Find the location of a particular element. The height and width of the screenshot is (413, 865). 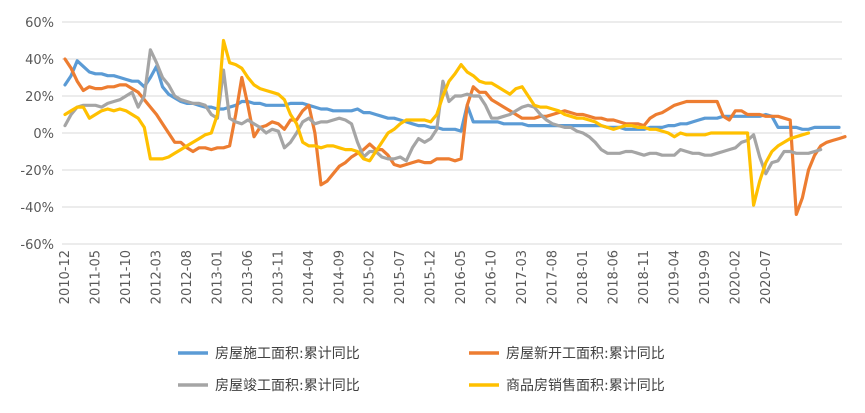

y-tick-label: -60% is located at coordinates (37, 245).